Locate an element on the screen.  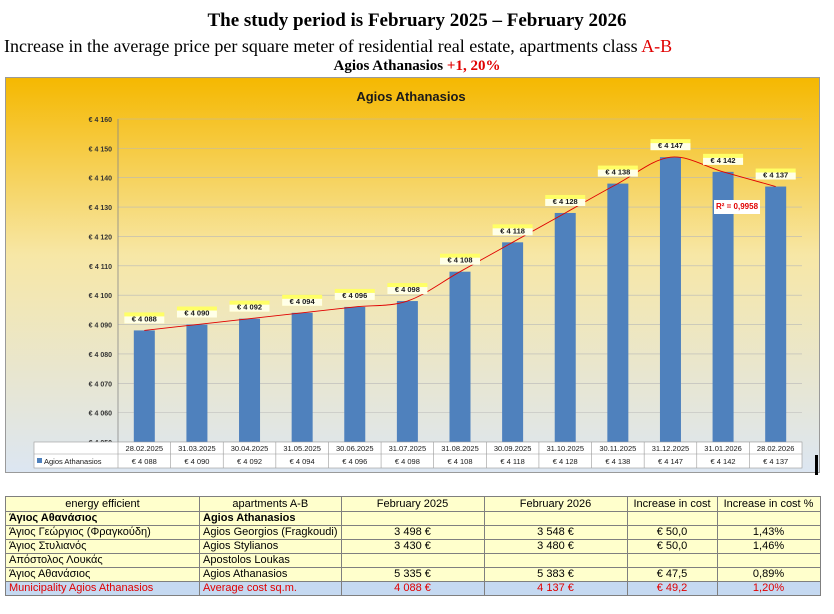
x-category-label: 31.05.2025 is located at coordinates (302, 448).